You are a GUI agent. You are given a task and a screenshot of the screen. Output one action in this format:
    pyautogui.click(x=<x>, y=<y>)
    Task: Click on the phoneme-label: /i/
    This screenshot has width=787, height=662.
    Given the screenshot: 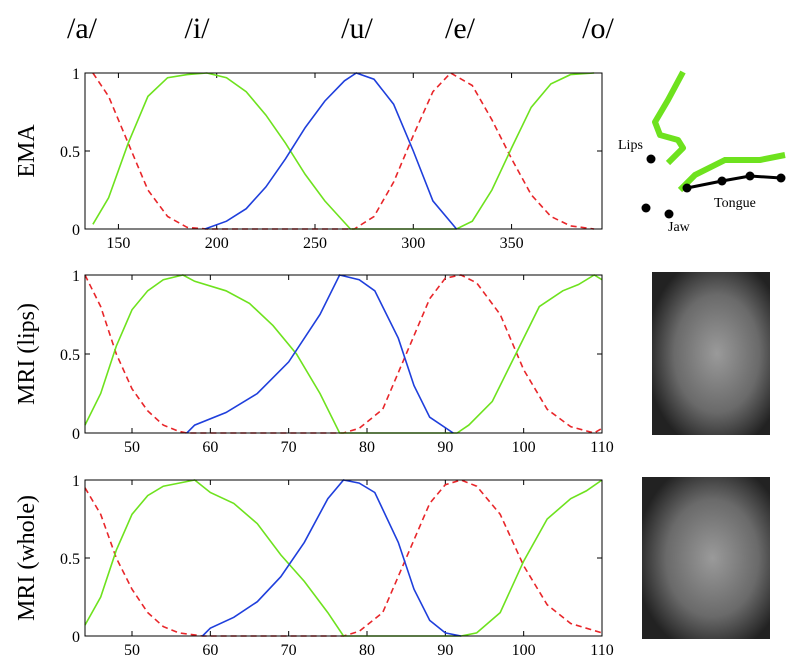 What is the action you would take?
    pyautogui.click(x=197, y=28)
    